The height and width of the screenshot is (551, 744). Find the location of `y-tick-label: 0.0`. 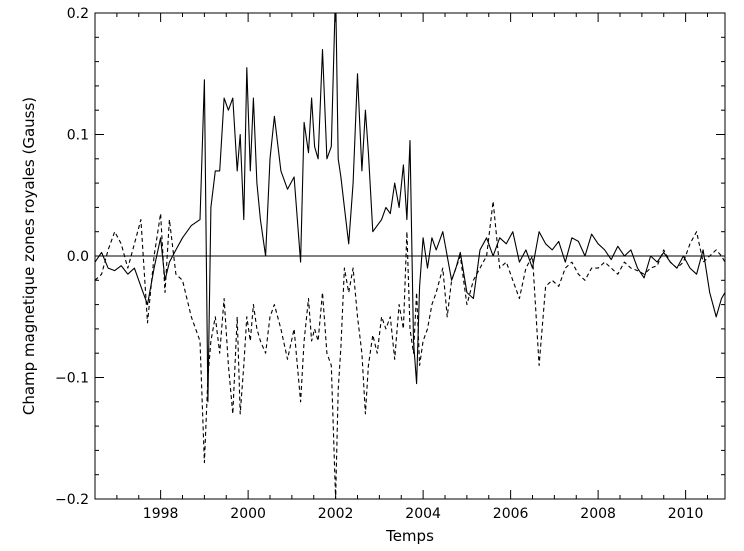

y-tick-label: 0.0 is located at coordinates (78, 257).